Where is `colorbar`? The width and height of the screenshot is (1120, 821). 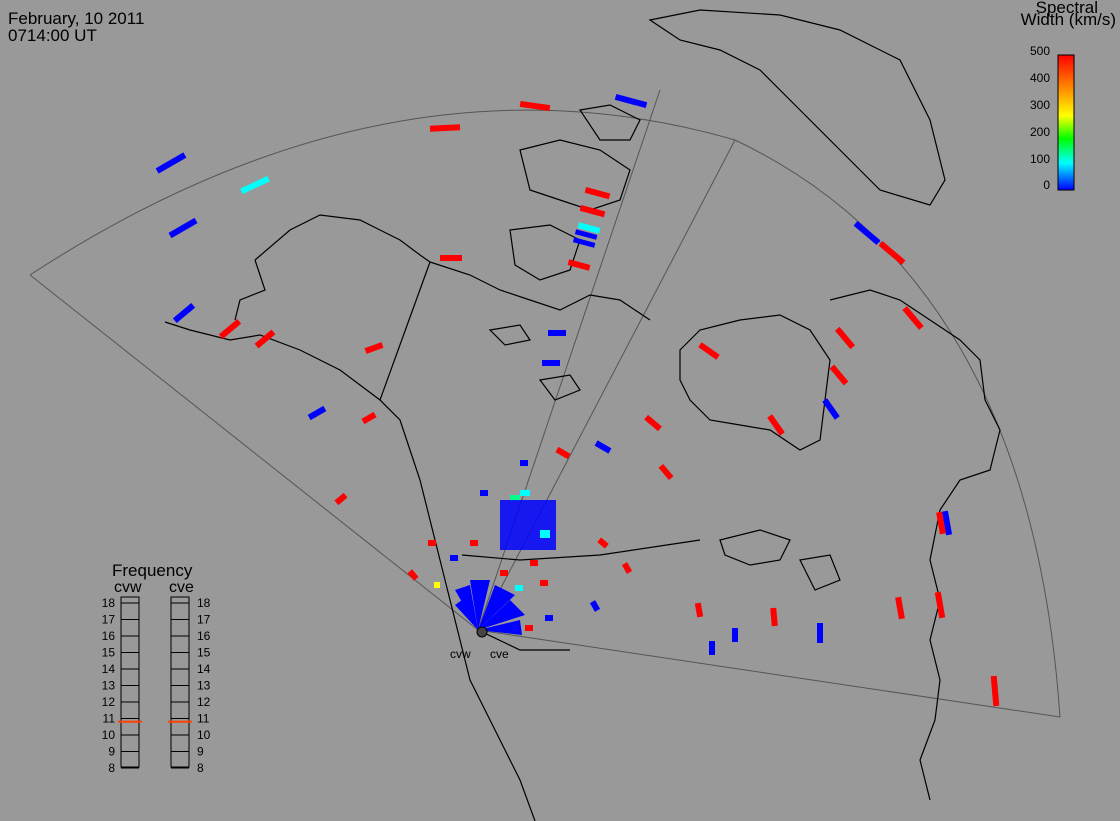 colorbar is located at coordinates (1066, 122).